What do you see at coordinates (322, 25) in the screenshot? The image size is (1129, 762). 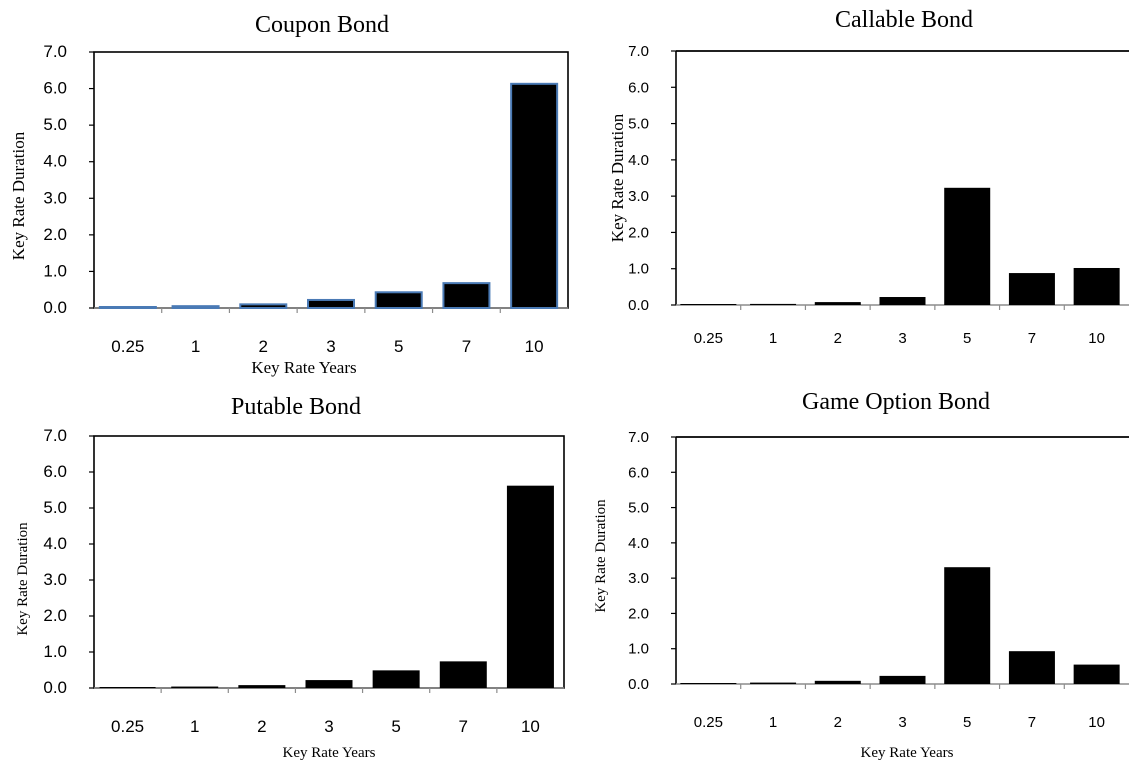 I see `chart-title: Coupon Bond` at bounding box center [322, 25].